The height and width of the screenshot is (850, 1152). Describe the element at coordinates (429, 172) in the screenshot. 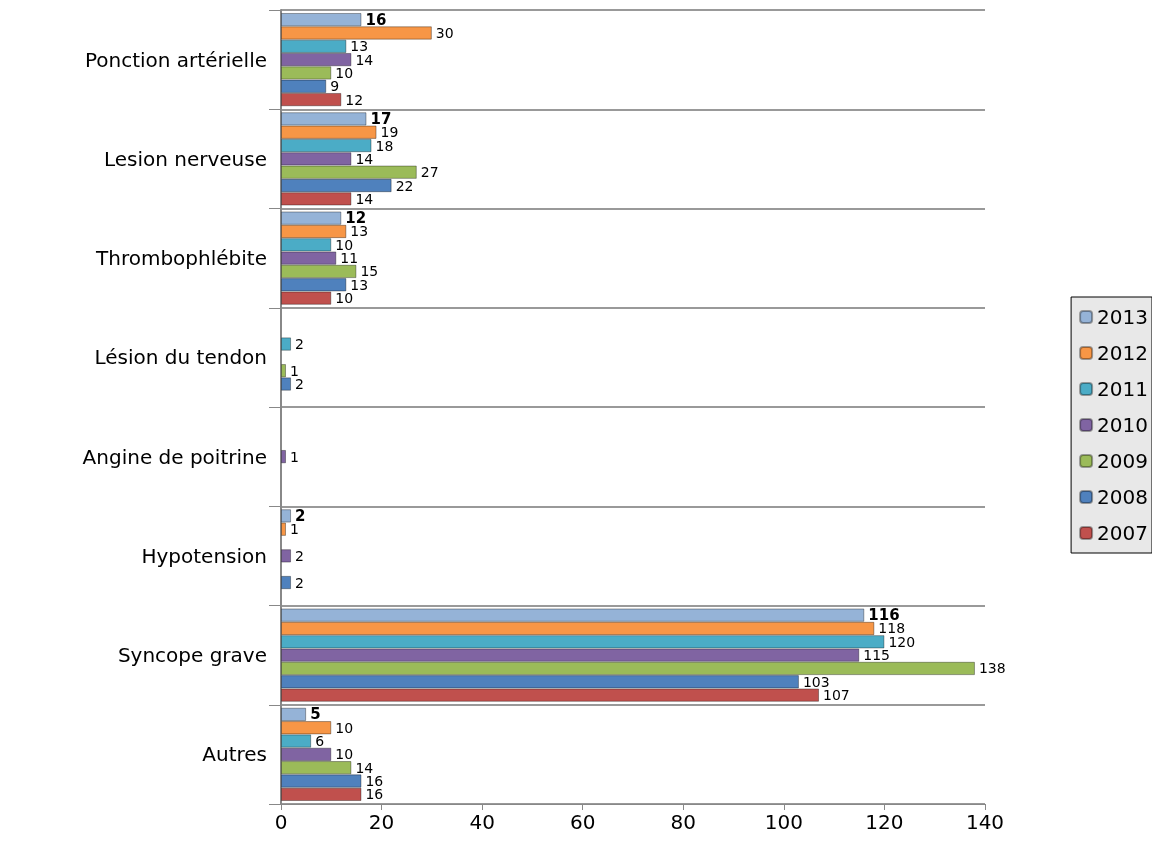

I see `data-label: 27` at that location.